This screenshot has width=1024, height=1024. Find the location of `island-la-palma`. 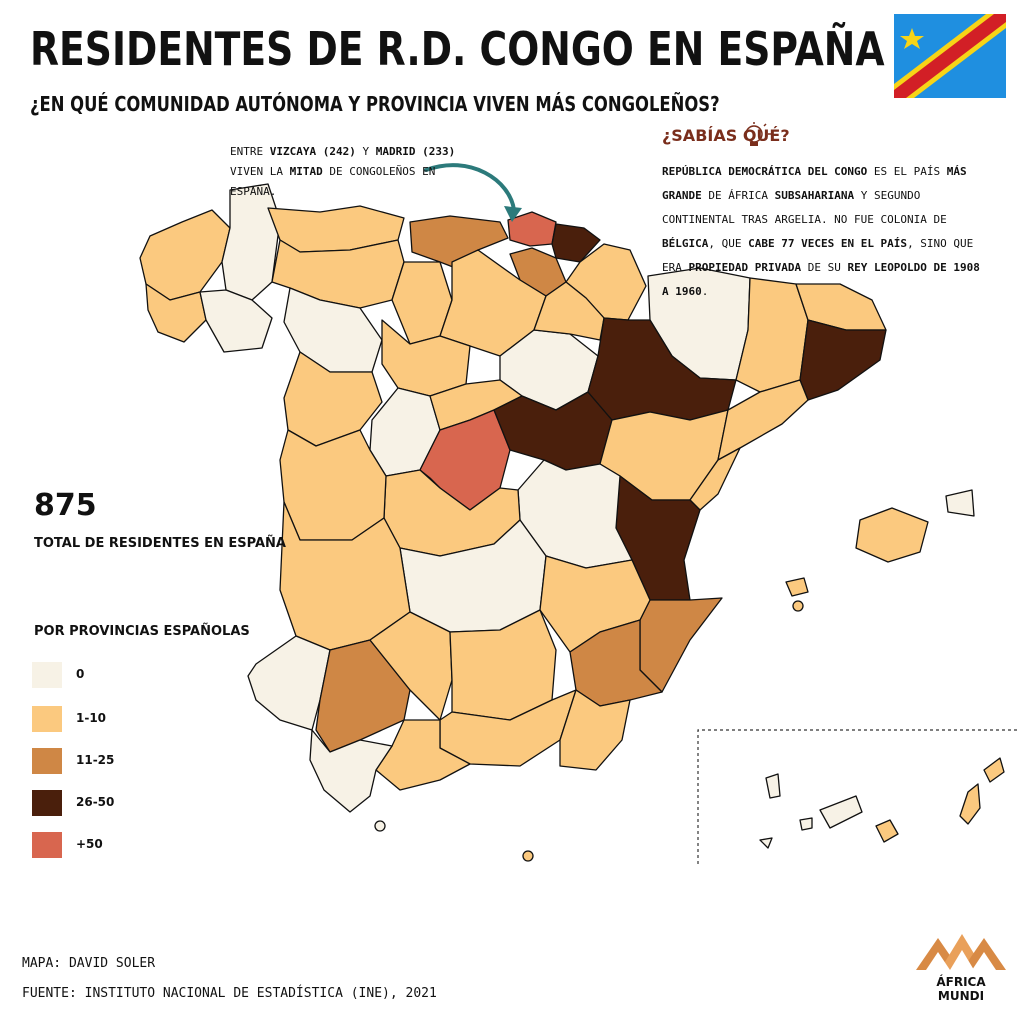

island-la-palma is located at coordinates (773, 786).